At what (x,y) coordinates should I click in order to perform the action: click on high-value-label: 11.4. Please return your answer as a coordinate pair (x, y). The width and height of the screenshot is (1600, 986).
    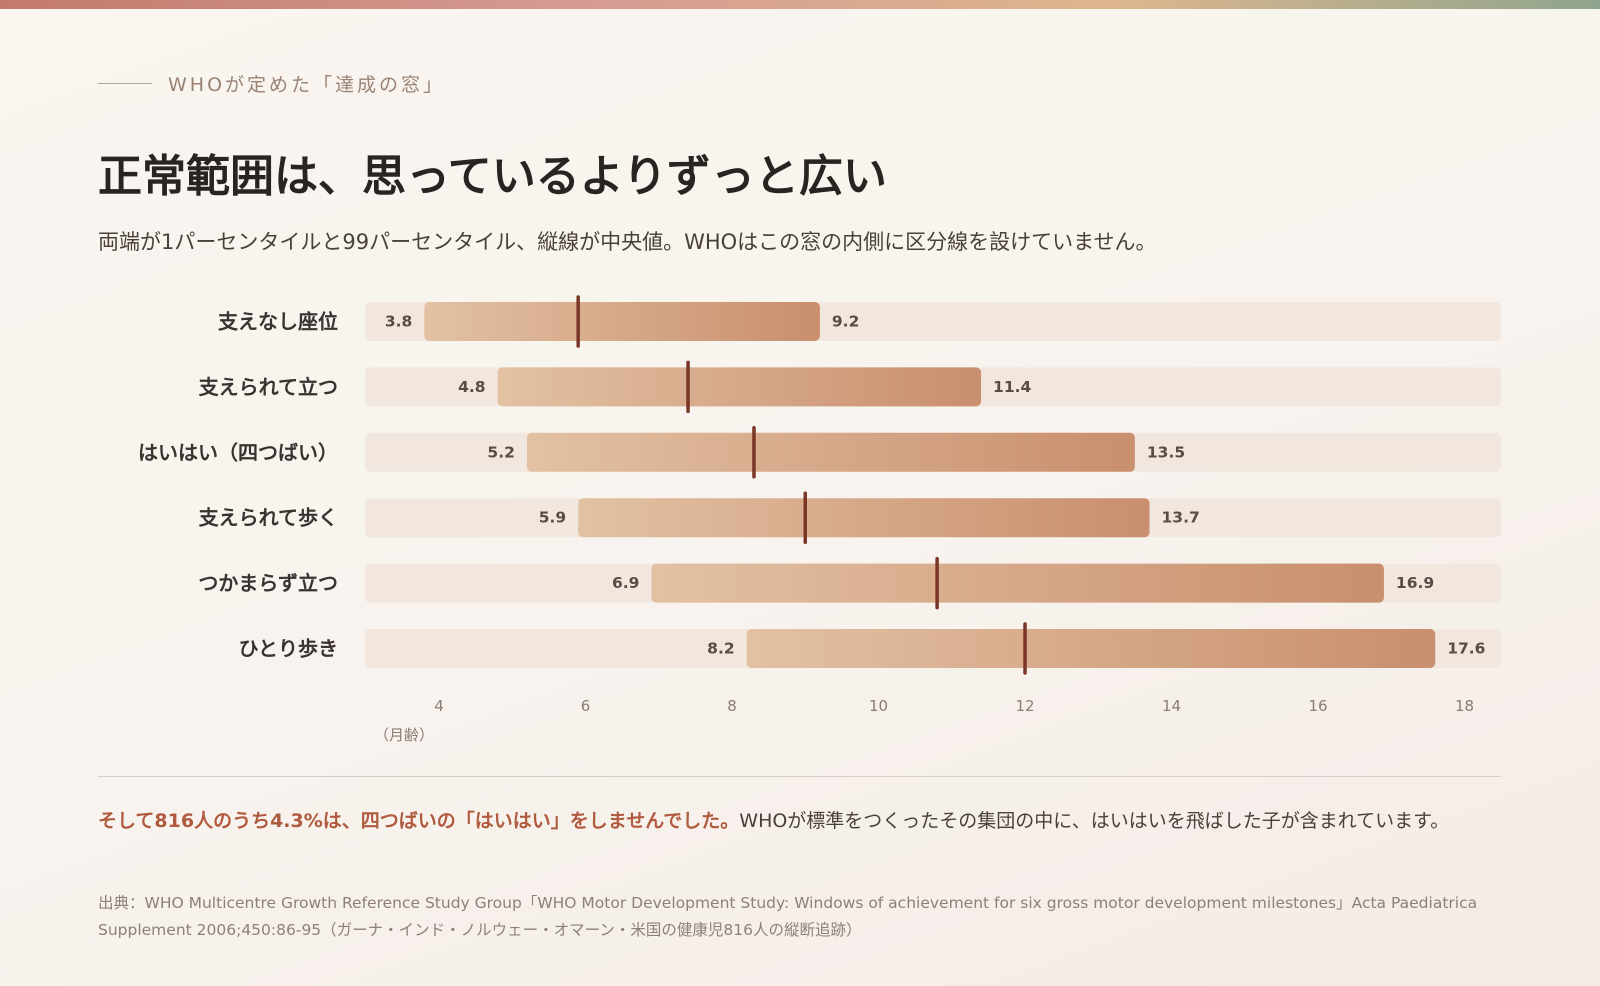
    Looking at the image, I should click on (1012, 387).